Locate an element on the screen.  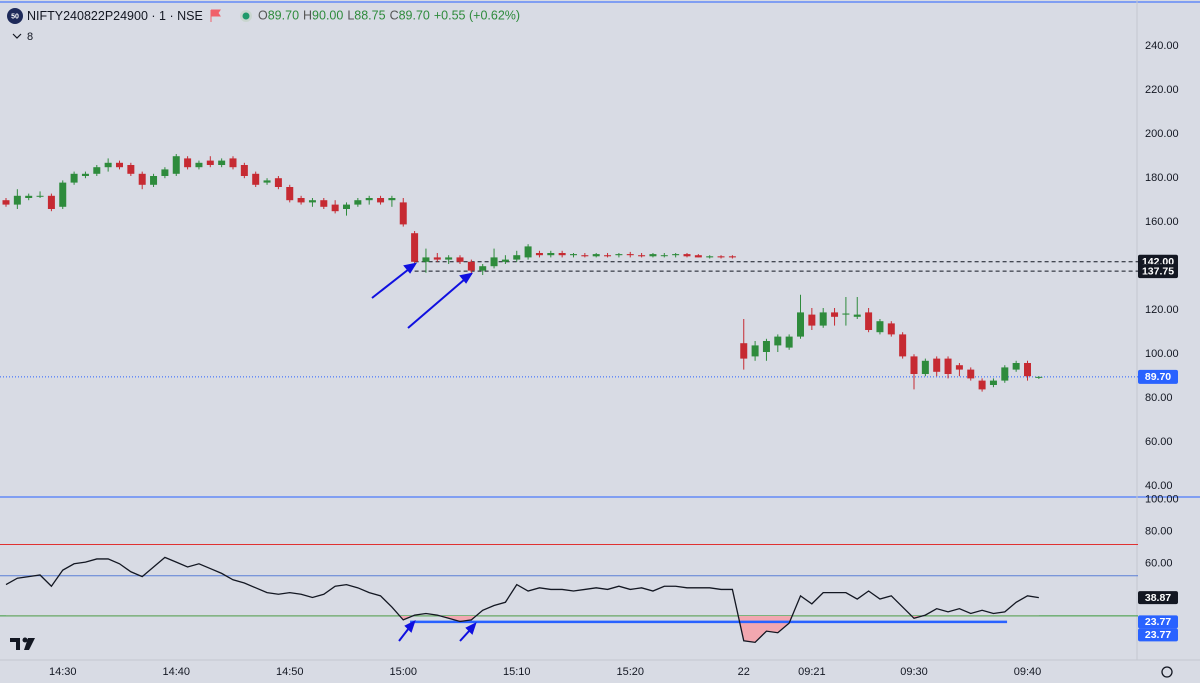
oversold-fill is located at coordinates (661, 629).